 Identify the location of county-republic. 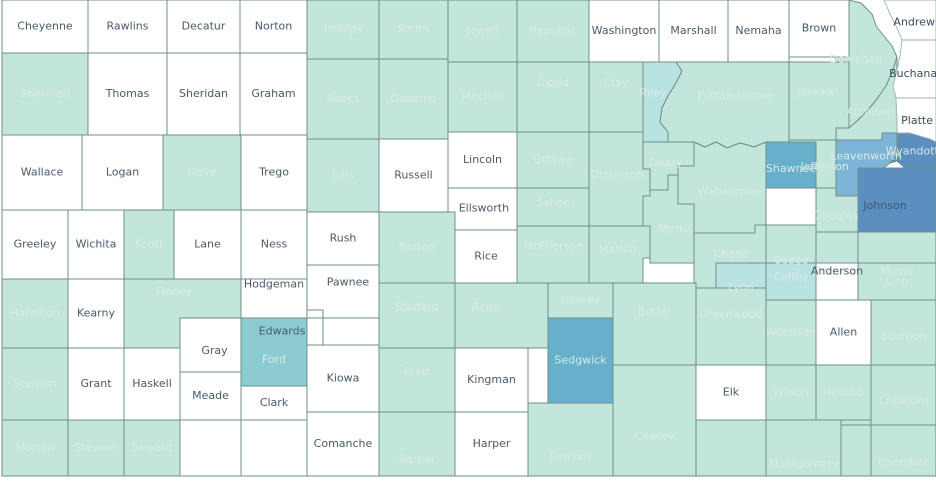
(553, 31).